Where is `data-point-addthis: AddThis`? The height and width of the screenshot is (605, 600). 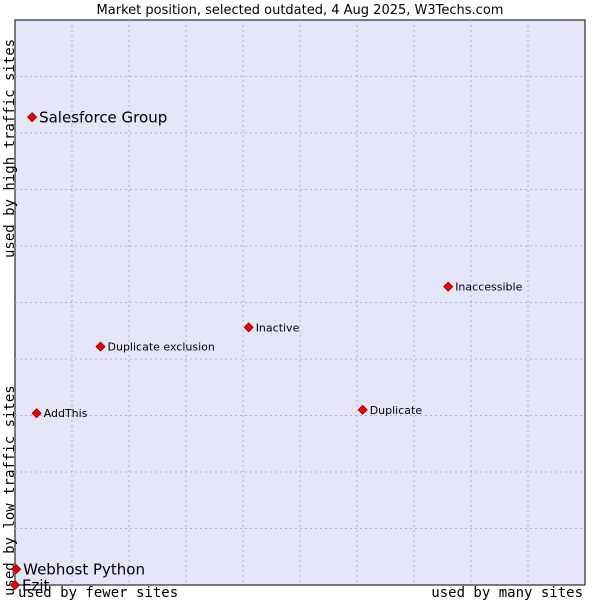
data-point-addthis: AddThis is located at coordinates (59, 413).